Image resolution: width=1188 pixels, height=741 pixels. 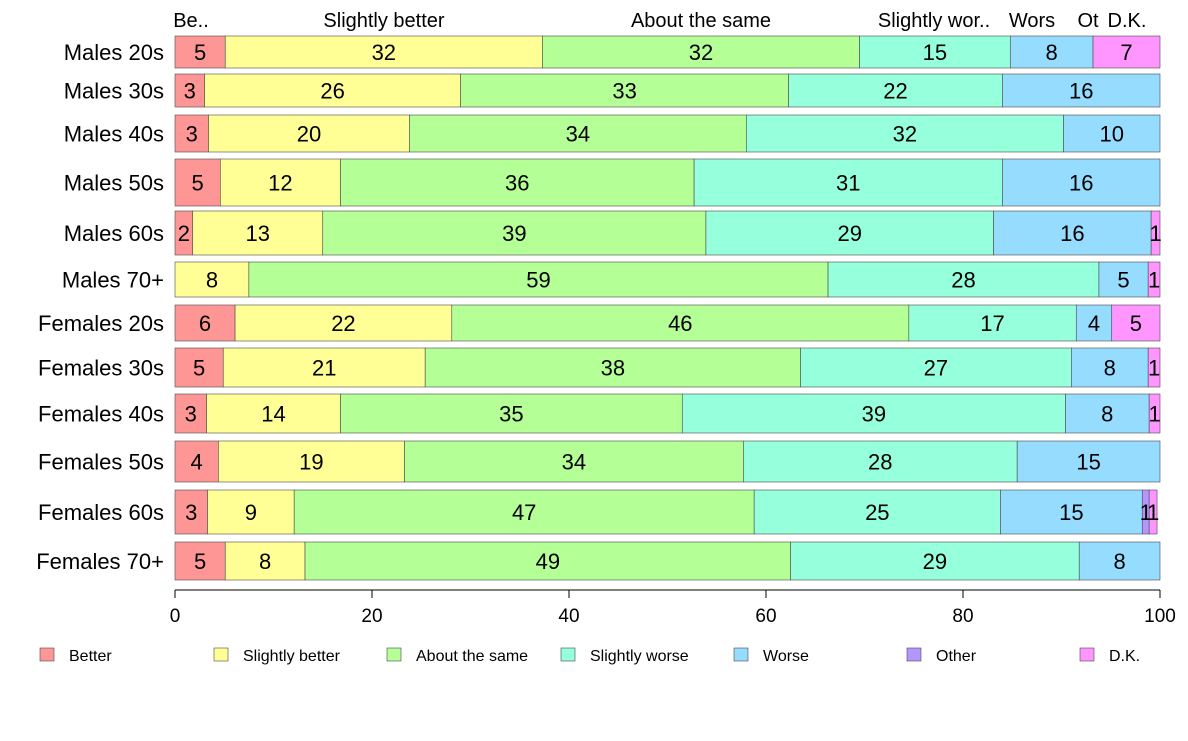 I want to click on data-label: 26, so click(x=332, y=91).